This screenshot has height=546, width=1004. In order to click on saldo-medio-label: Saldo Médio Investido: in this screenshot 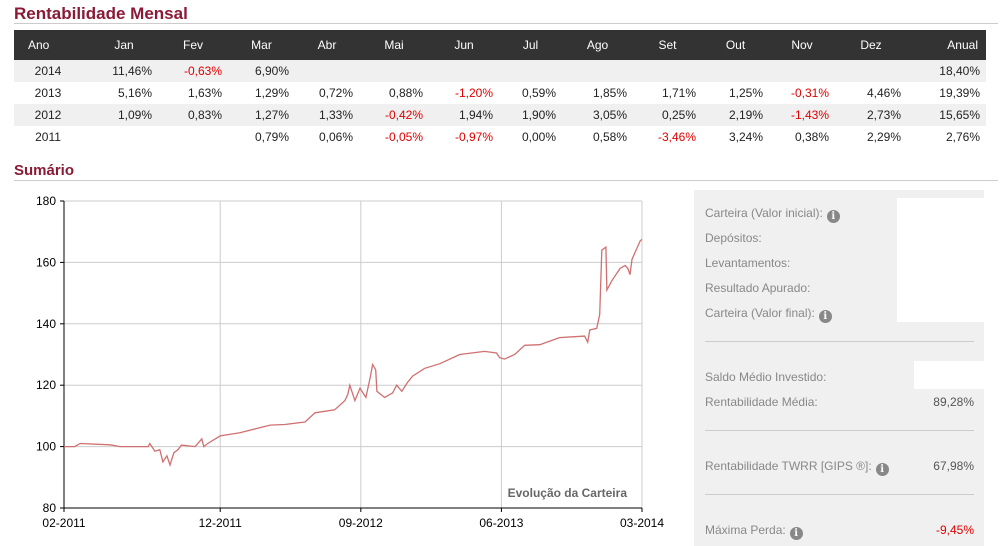, I will do `click(766, 377)`.